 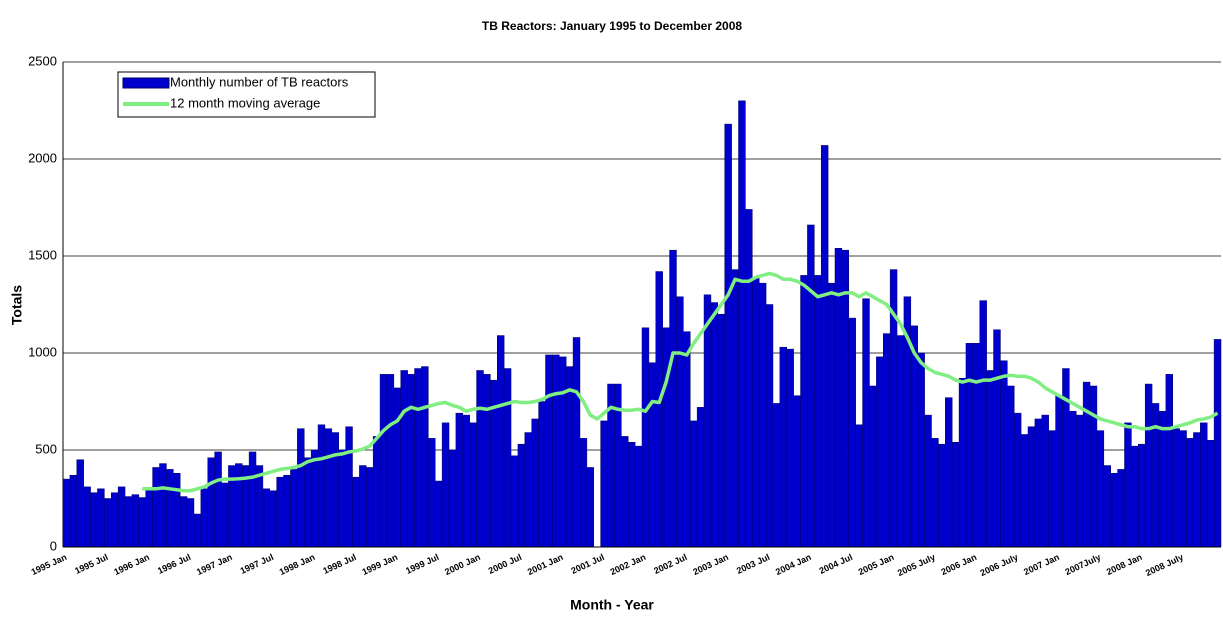 What do you see at coordinates (42, 157) in the screenshot?
I see `y-tick-label: 2000` at bounding box center [42, 157].